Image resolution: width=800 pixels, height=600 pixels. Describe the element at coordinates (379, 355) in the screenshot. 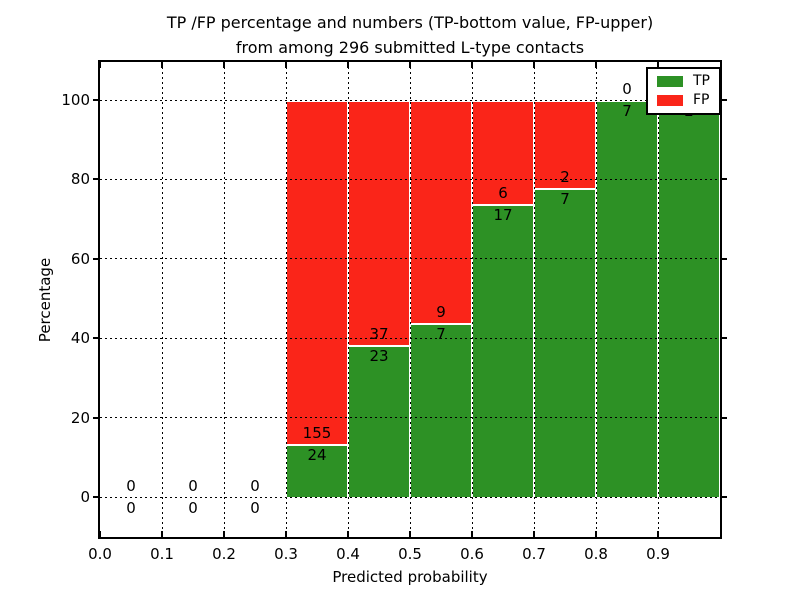

I see `tp-count-label: 23` at that location.